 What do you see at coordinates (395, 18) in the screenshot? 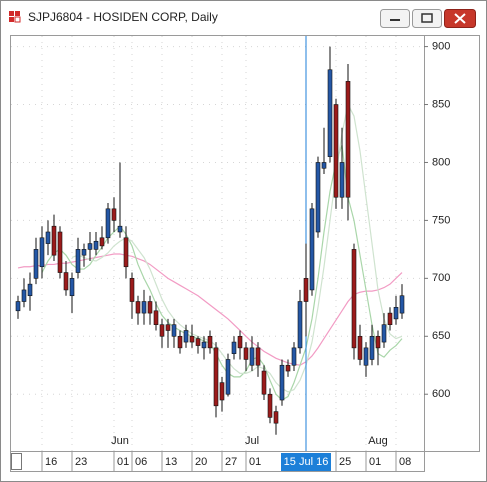
I see `minimize-button` at bounding box center [395, 18].